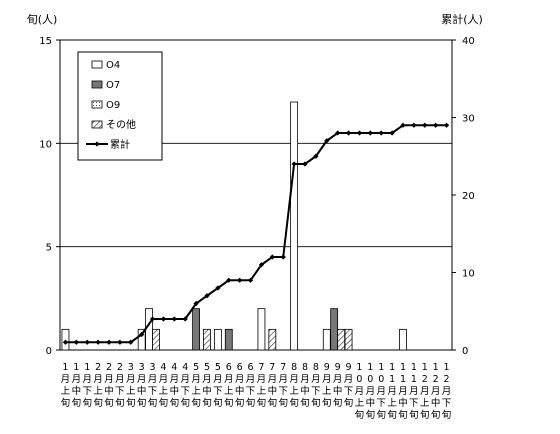  Describe the element at coordinates (42, 19) in the screenshot. I see `y-left-axis-label: 旬(人)` at that location.